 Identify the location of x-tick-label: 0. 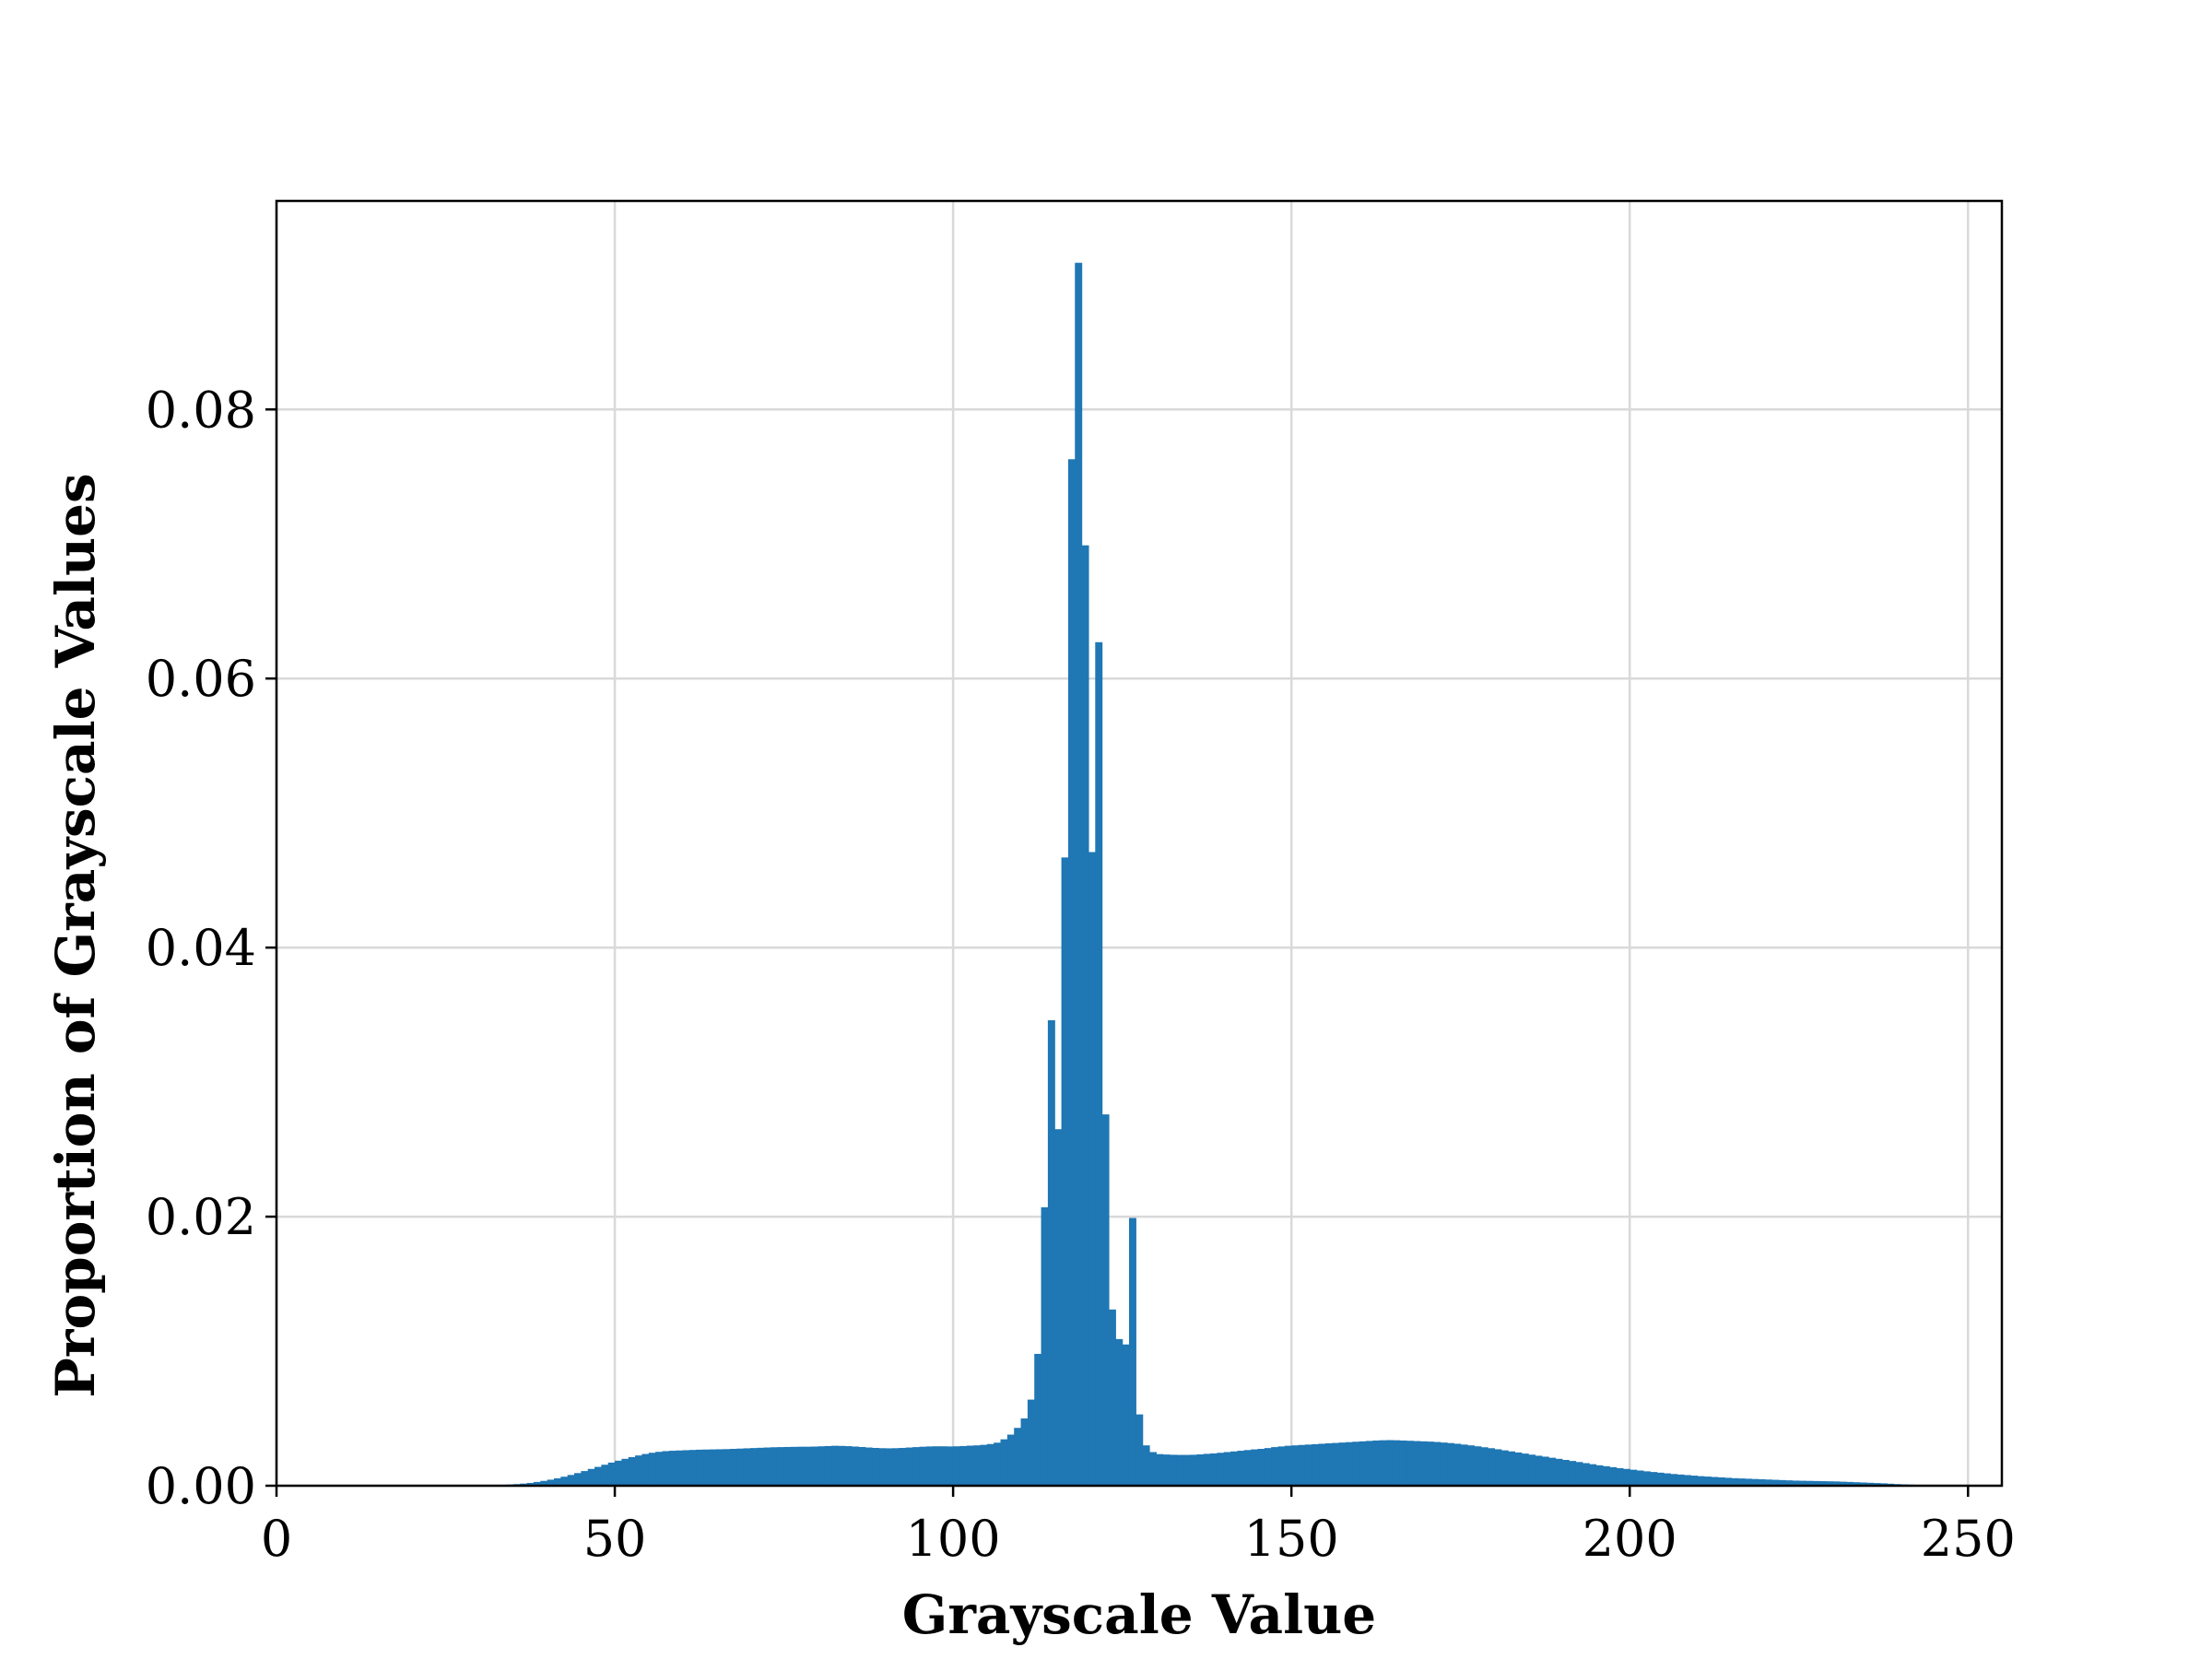
(276, 1539).